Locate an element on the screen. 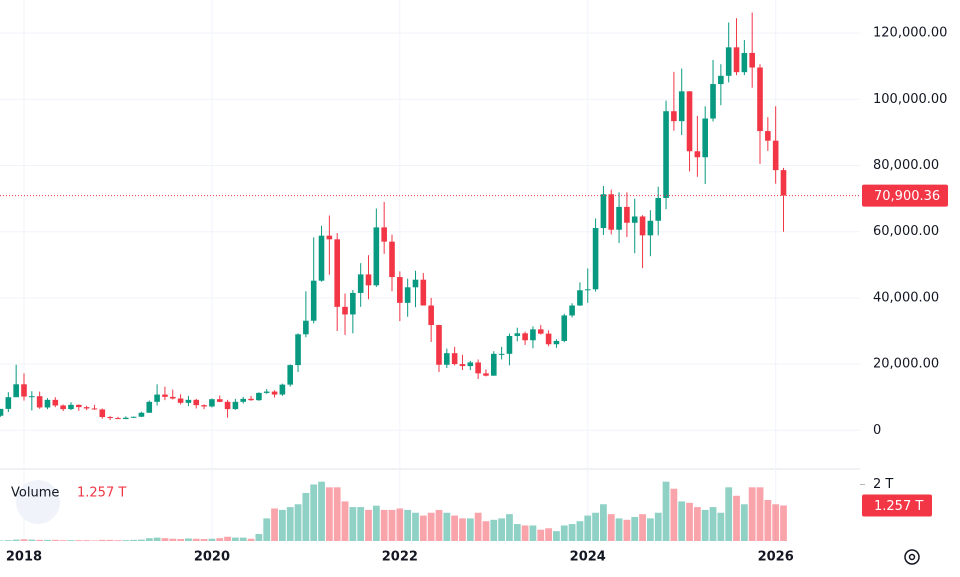 Image resolution: width=960 pixels, height=577 pixels. y-tick-label: 120,000.00 is located at coordinates (910, 33).